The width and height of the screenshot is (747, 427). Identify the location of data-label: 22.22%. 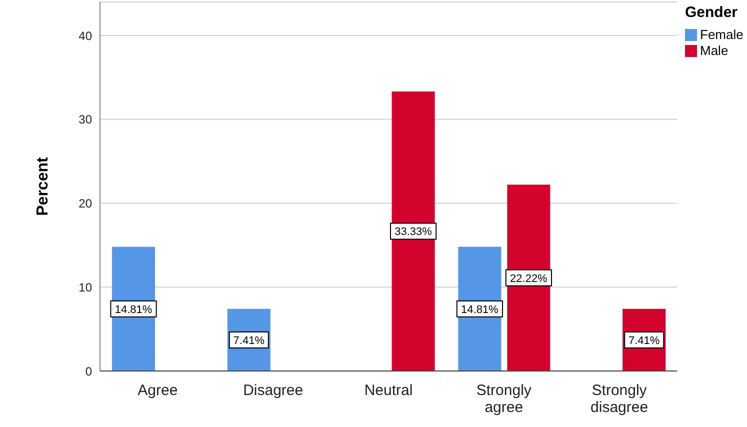
(529, 278).